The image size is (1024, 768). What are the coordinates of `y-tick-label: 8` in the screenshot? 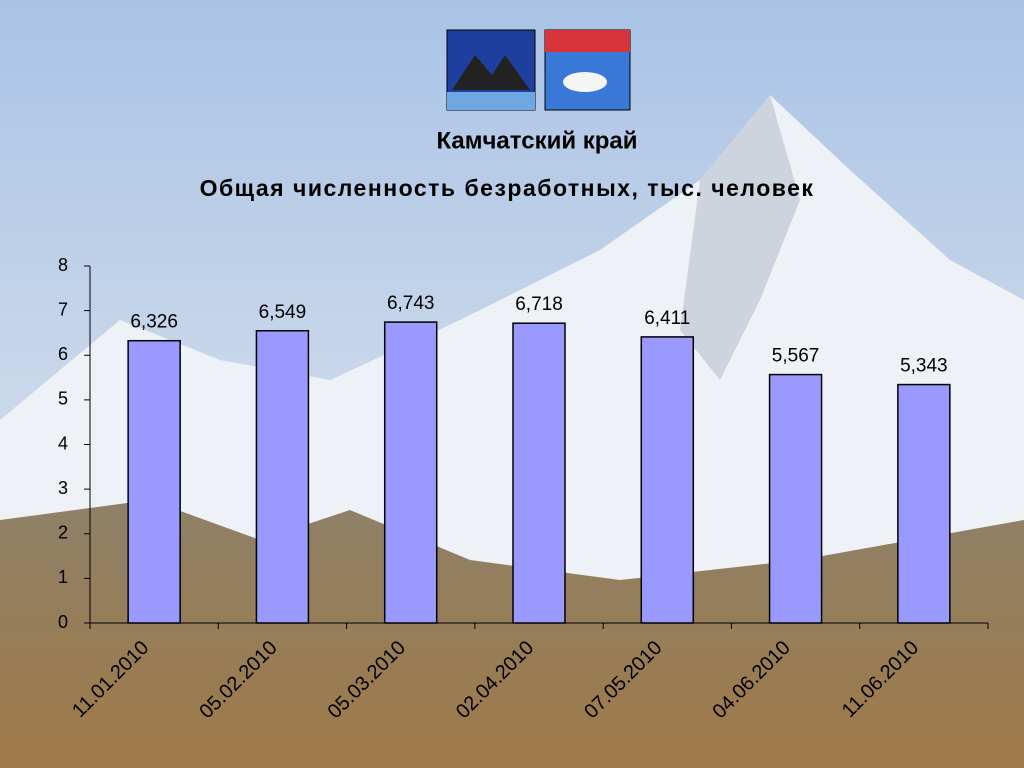 It's located at (63, 265).